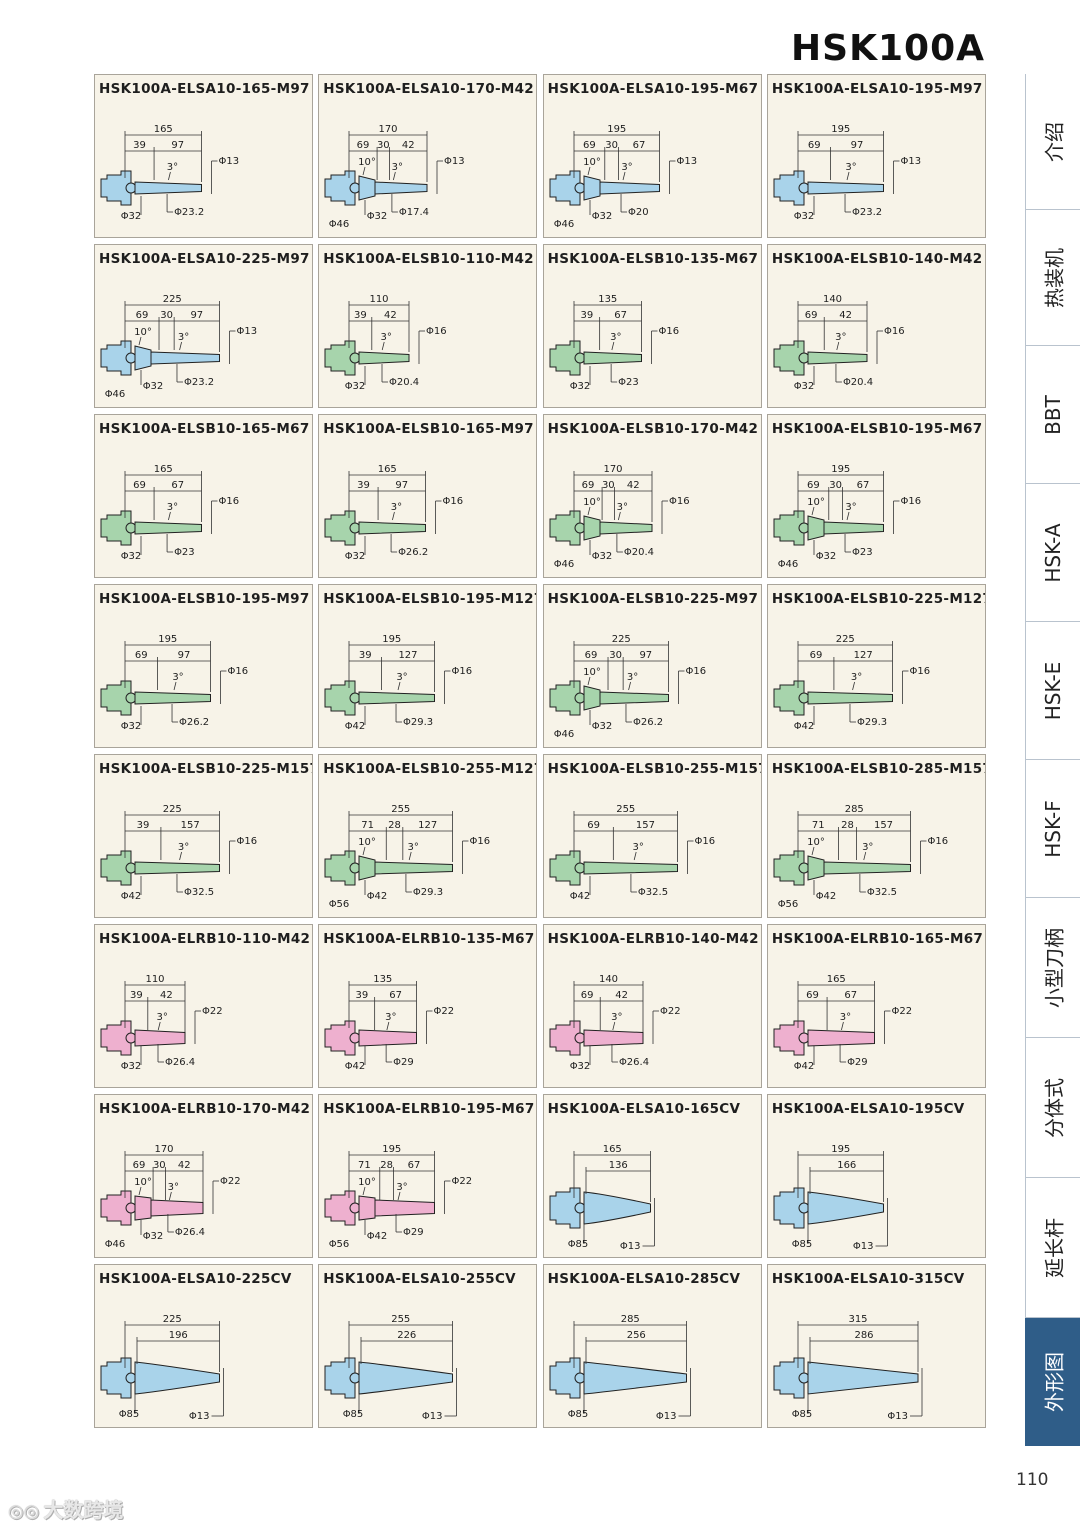 This screenshot has height=1527, width=1080. What do you see at coordinates (428, 1346) in the screenshot?
I see `tool-card: HSK100A-ELSA10-255CV 255 226 Φ13 Φ85` at bounding box center [428, 1346].